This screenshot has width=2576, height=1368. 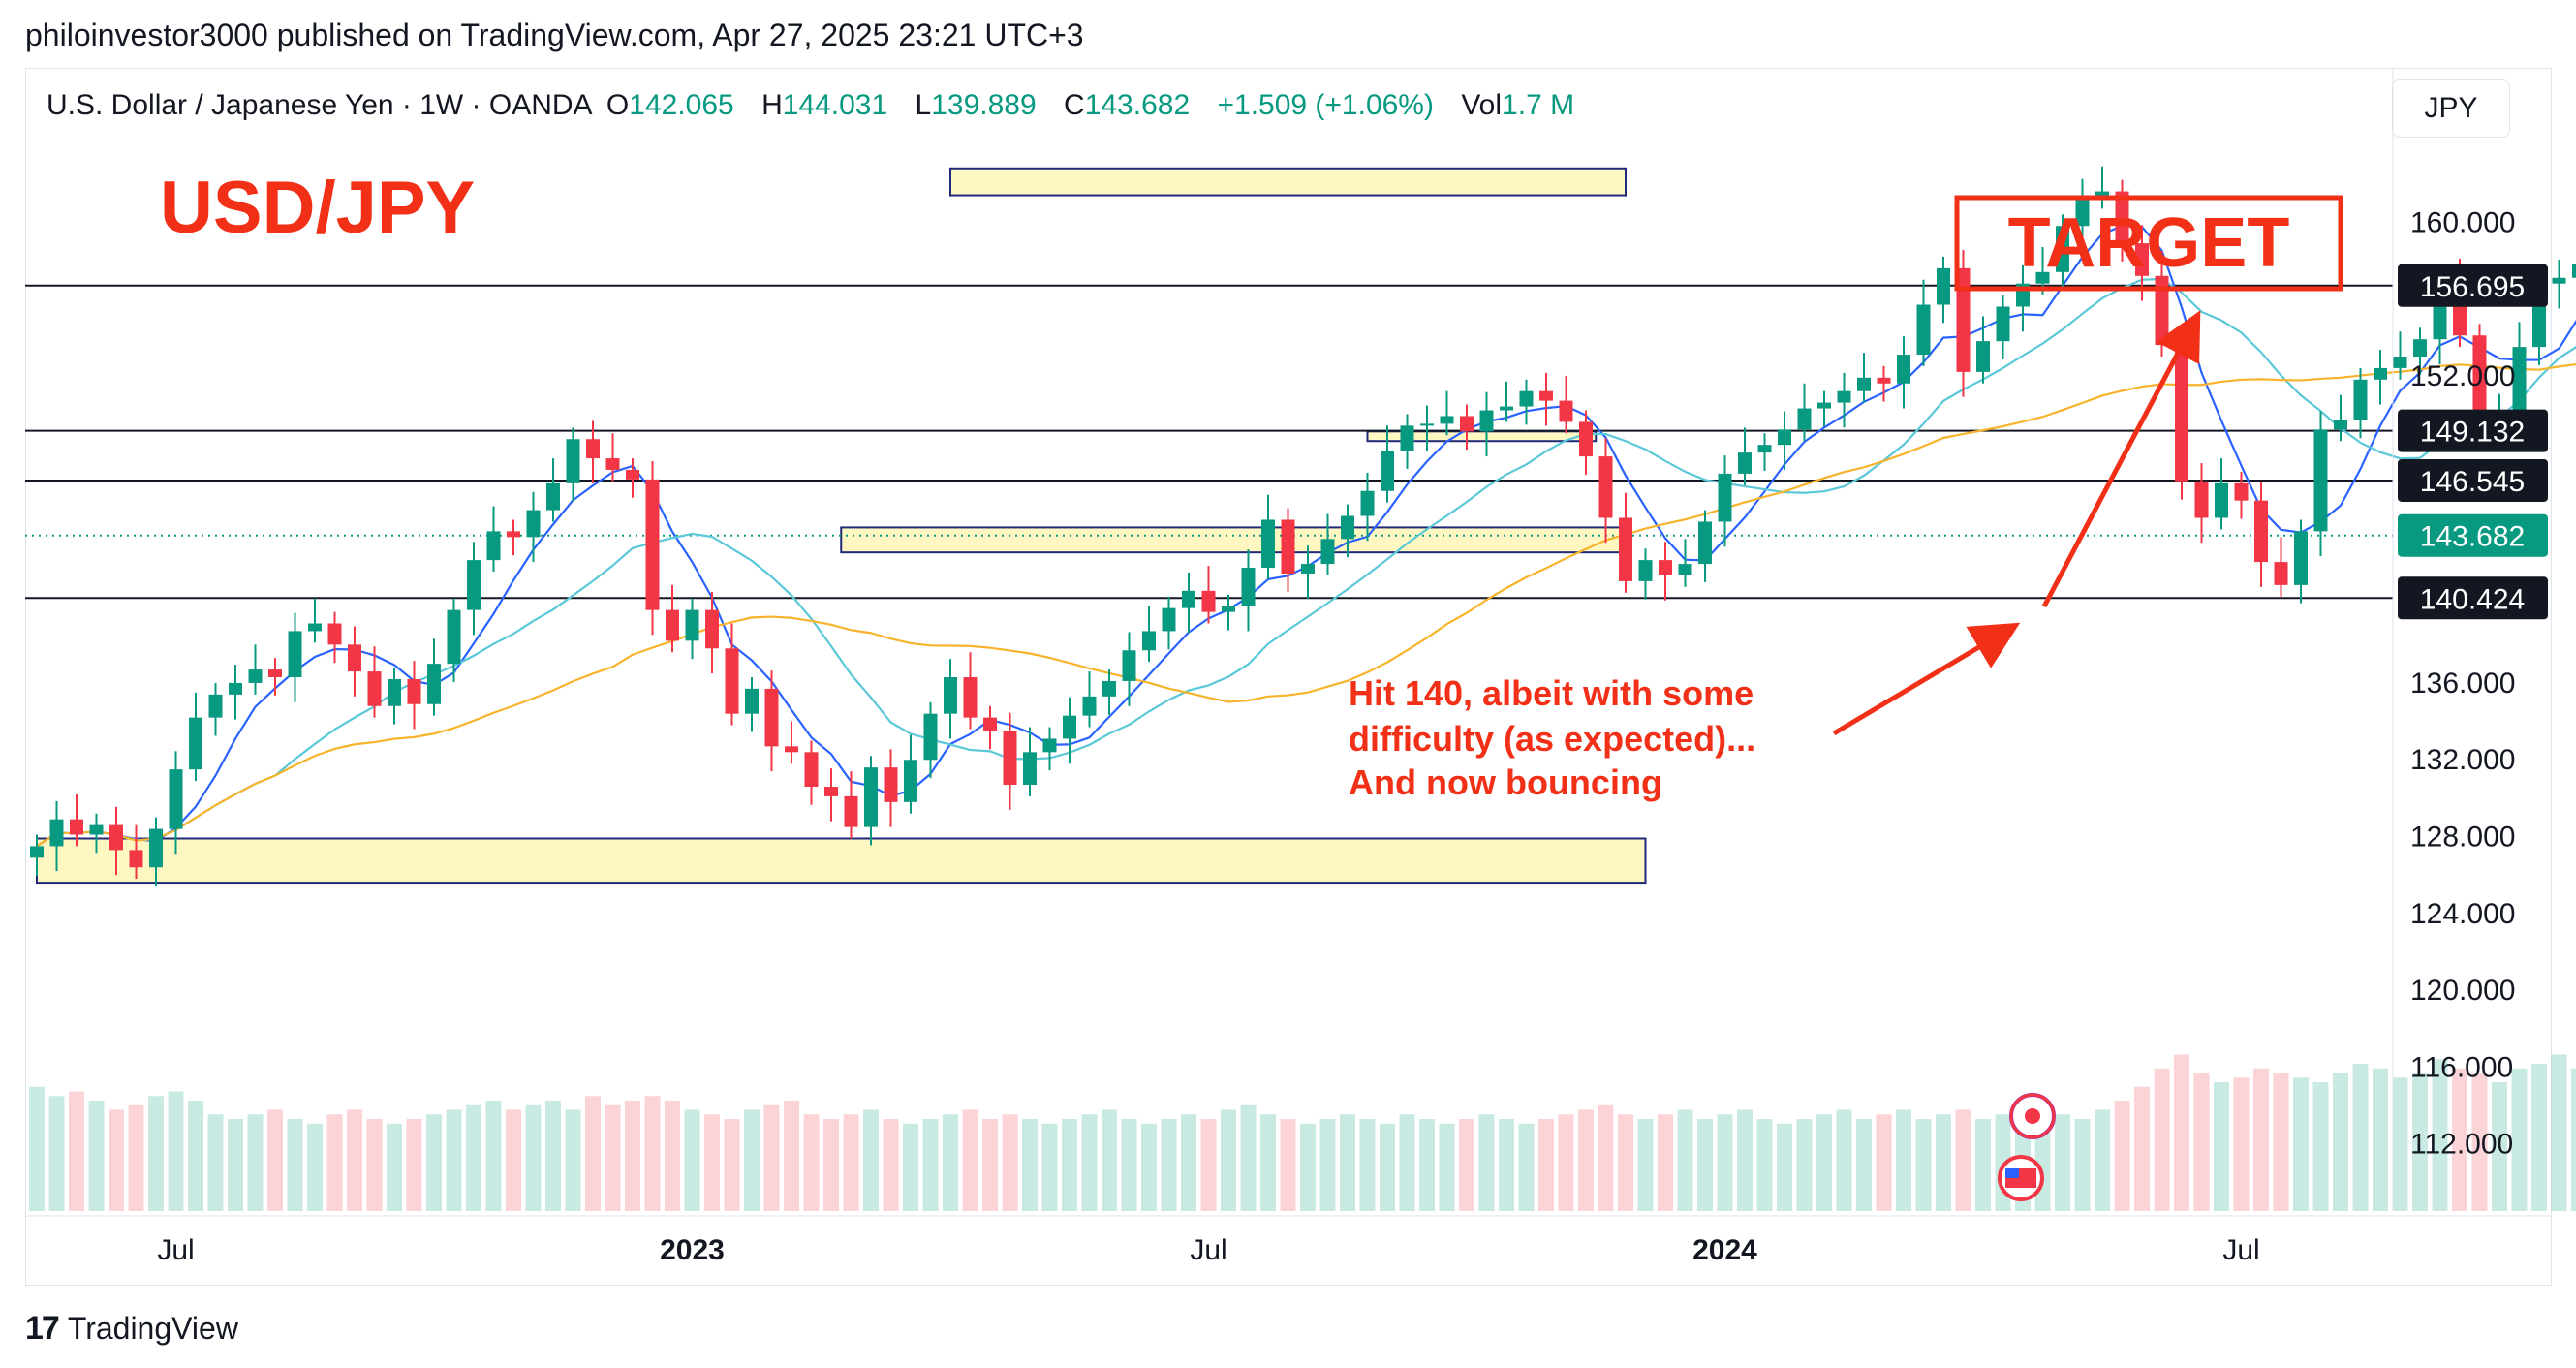 I want to click on support-resistance-zone, so click(x=1233, y=540).